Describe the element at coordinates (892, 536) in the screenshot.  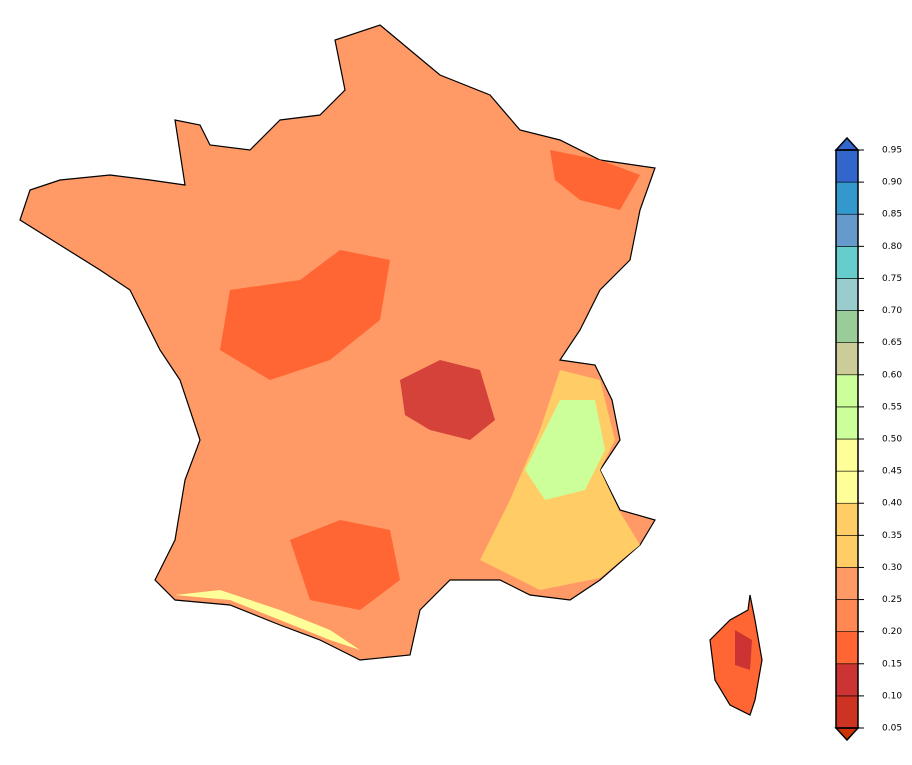
I see `colorbar-tick-label: 0.35` at that location.